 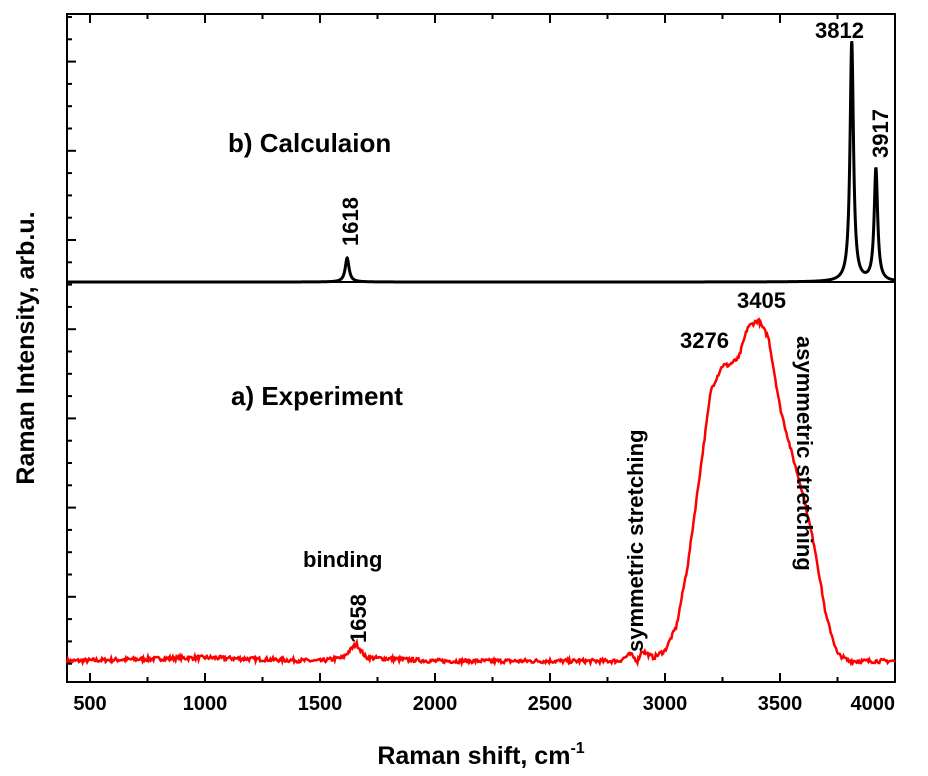 I want to click on y-axis-title: Raman Intensity, arb.u., so click(x=26, y=347).